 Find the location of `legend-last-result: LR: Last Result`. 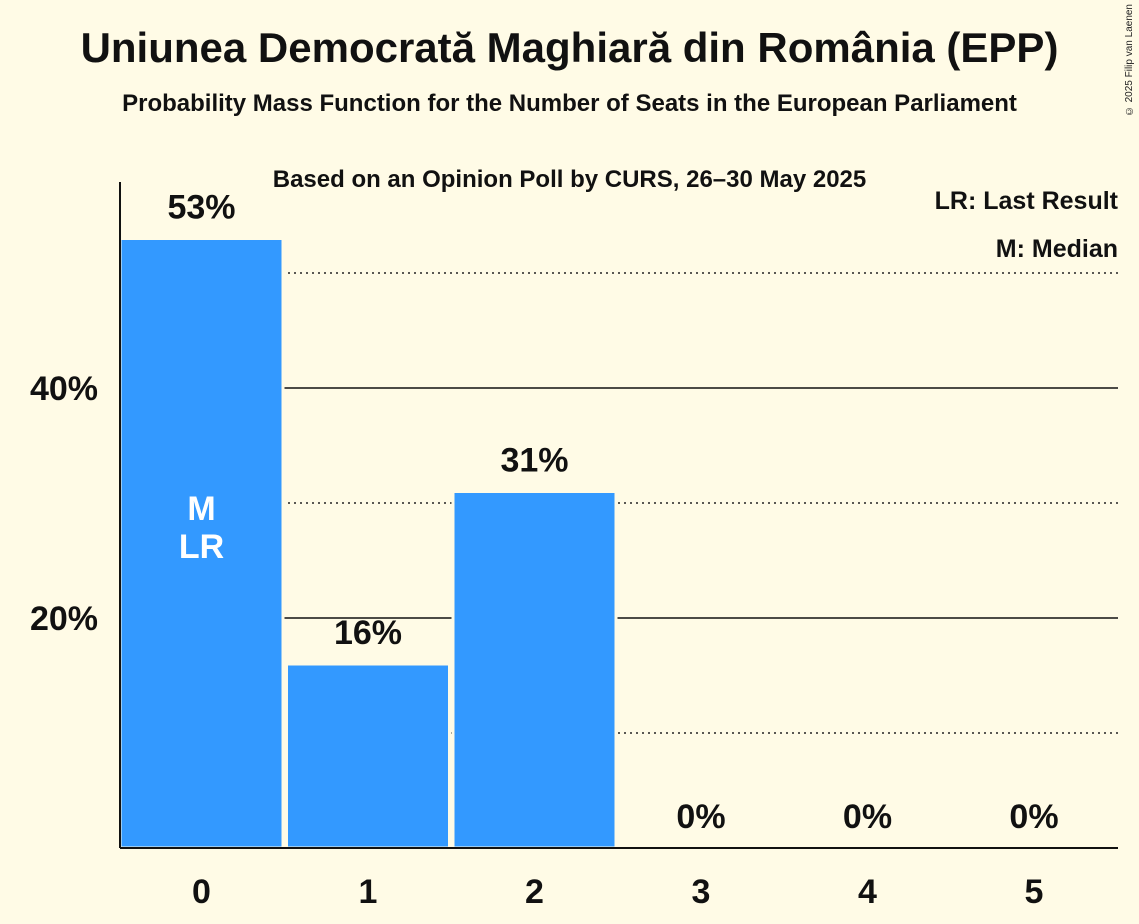

legend-last-result: LR: Last Result is located at coordinates (1027, 201).